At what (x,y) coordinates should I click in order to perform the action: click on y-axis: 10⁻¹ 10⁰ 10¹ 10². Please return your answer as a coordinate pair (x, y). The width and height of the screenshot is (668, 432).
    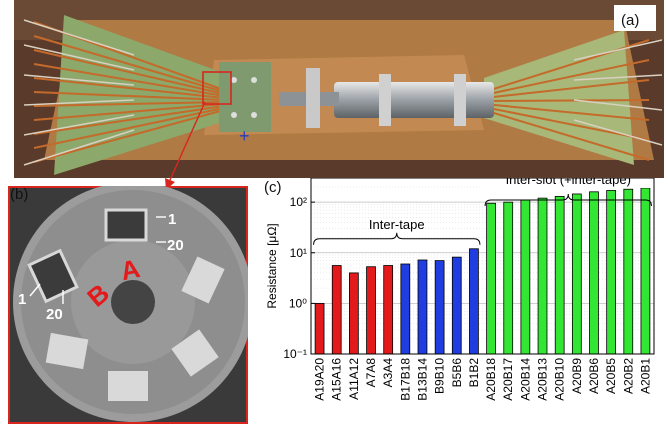
    Looking at the image, I should click on (299, 278).